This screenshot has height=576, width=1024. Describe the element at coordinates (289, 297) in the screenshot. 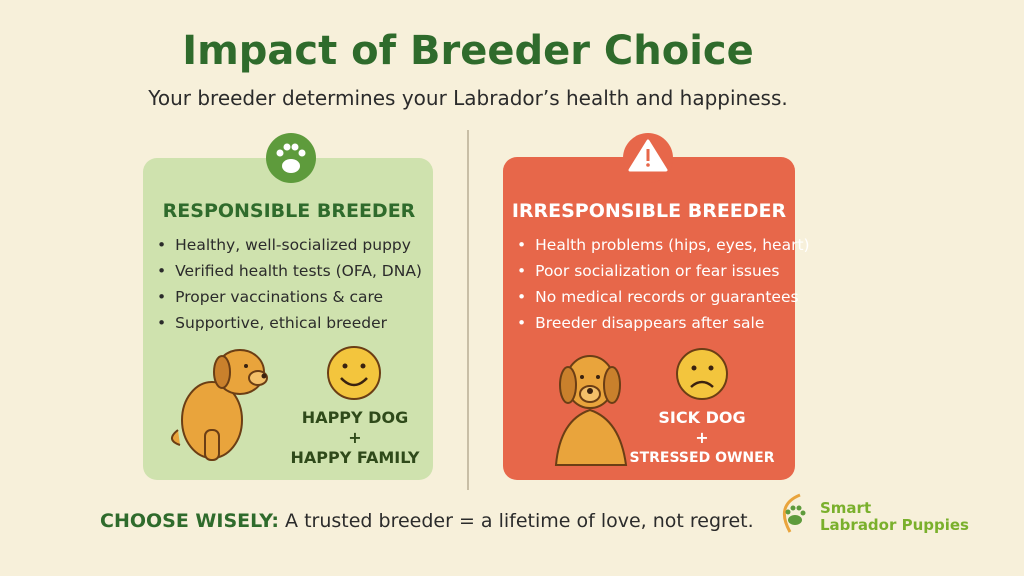

I see `list-item: Proper vaccinations & care` at that location.